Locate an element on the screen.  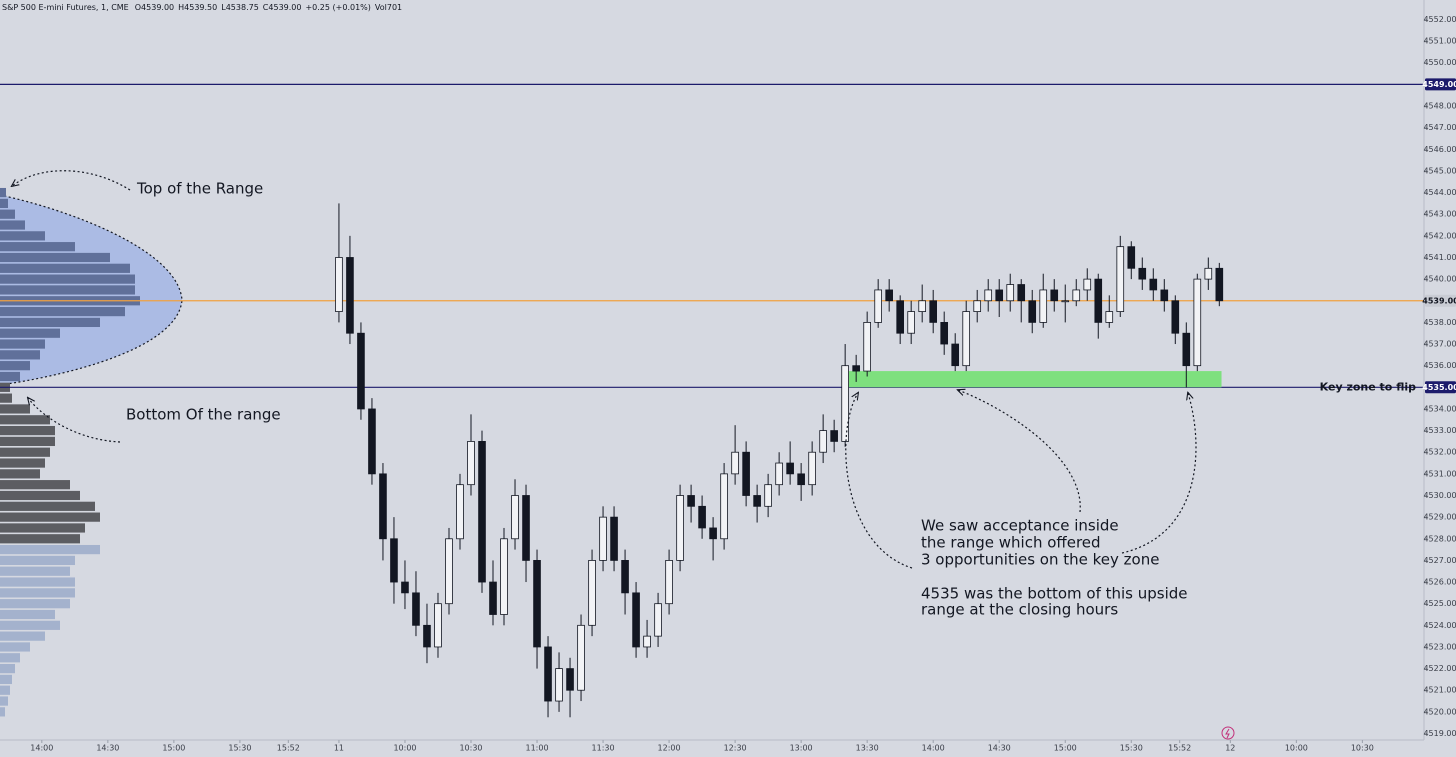
y-tick-label: 4523.00 is located at coordinates (1439, 646).